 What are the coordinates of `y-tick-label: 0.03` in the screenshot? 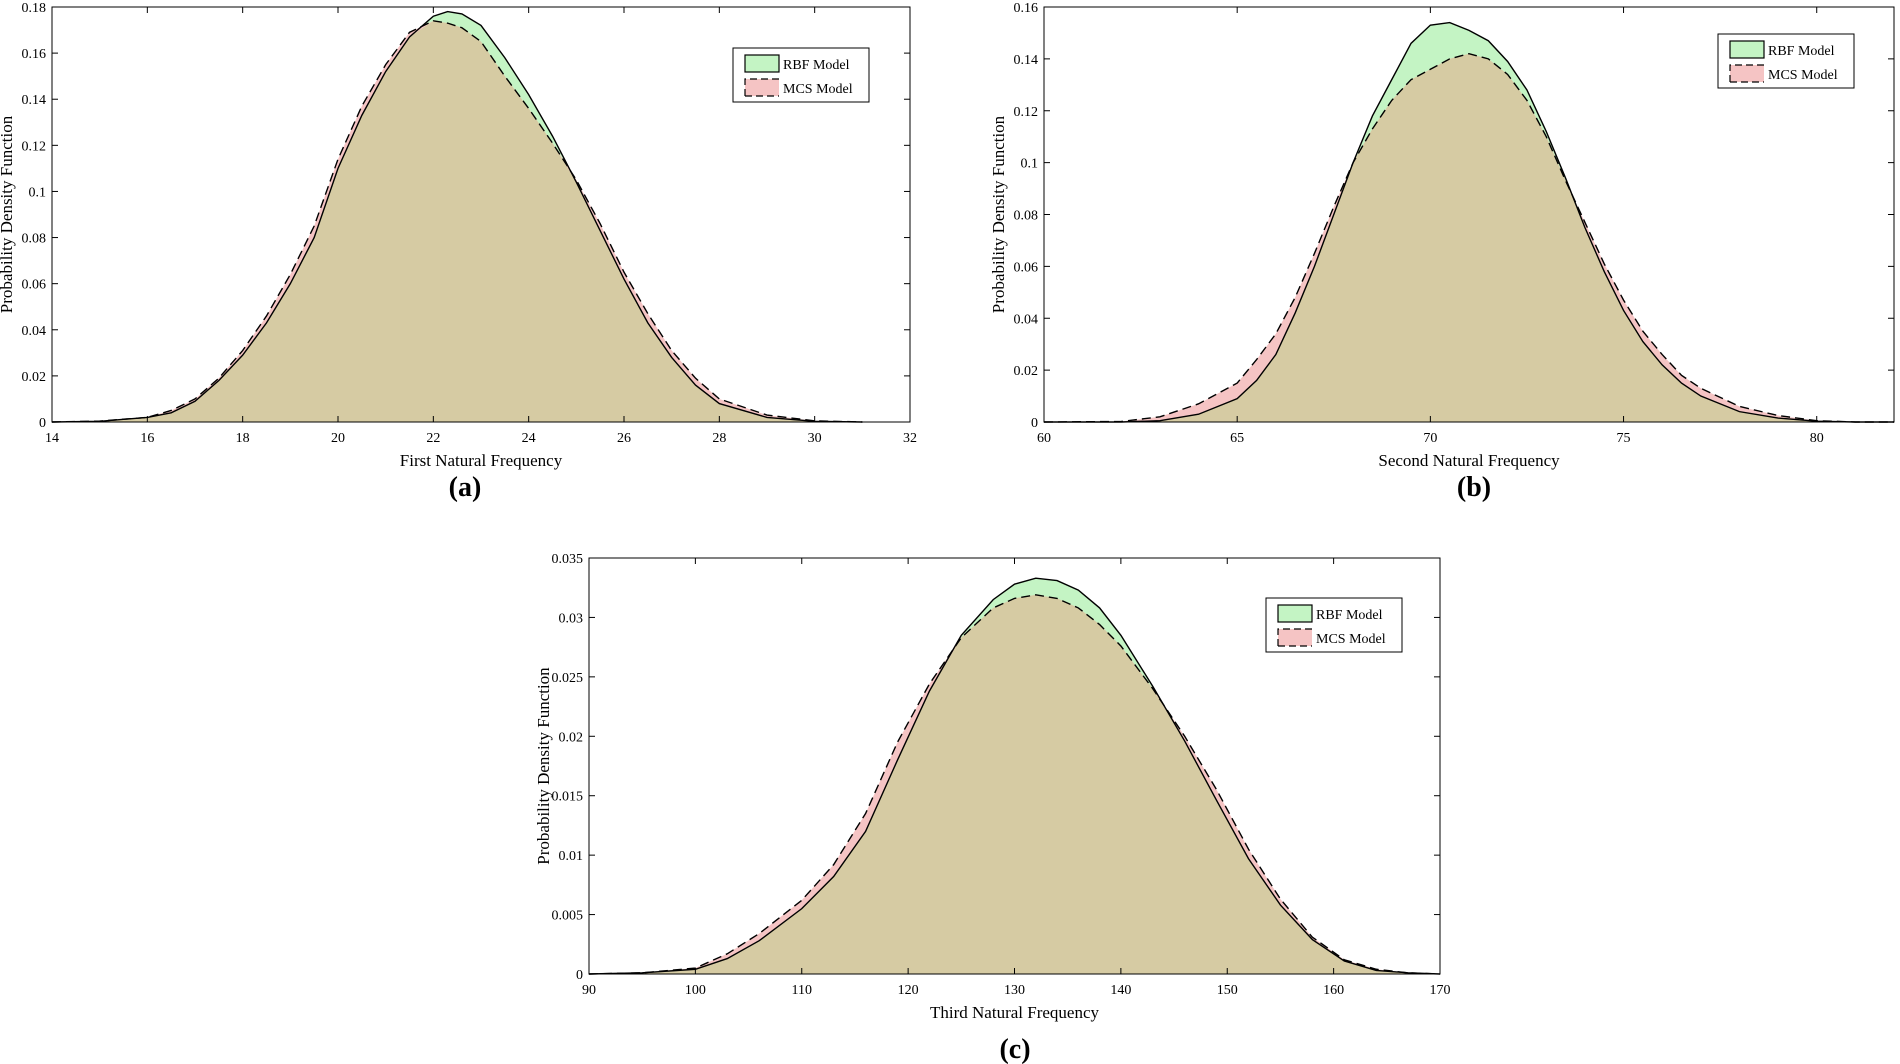 It's located at (571, 618).